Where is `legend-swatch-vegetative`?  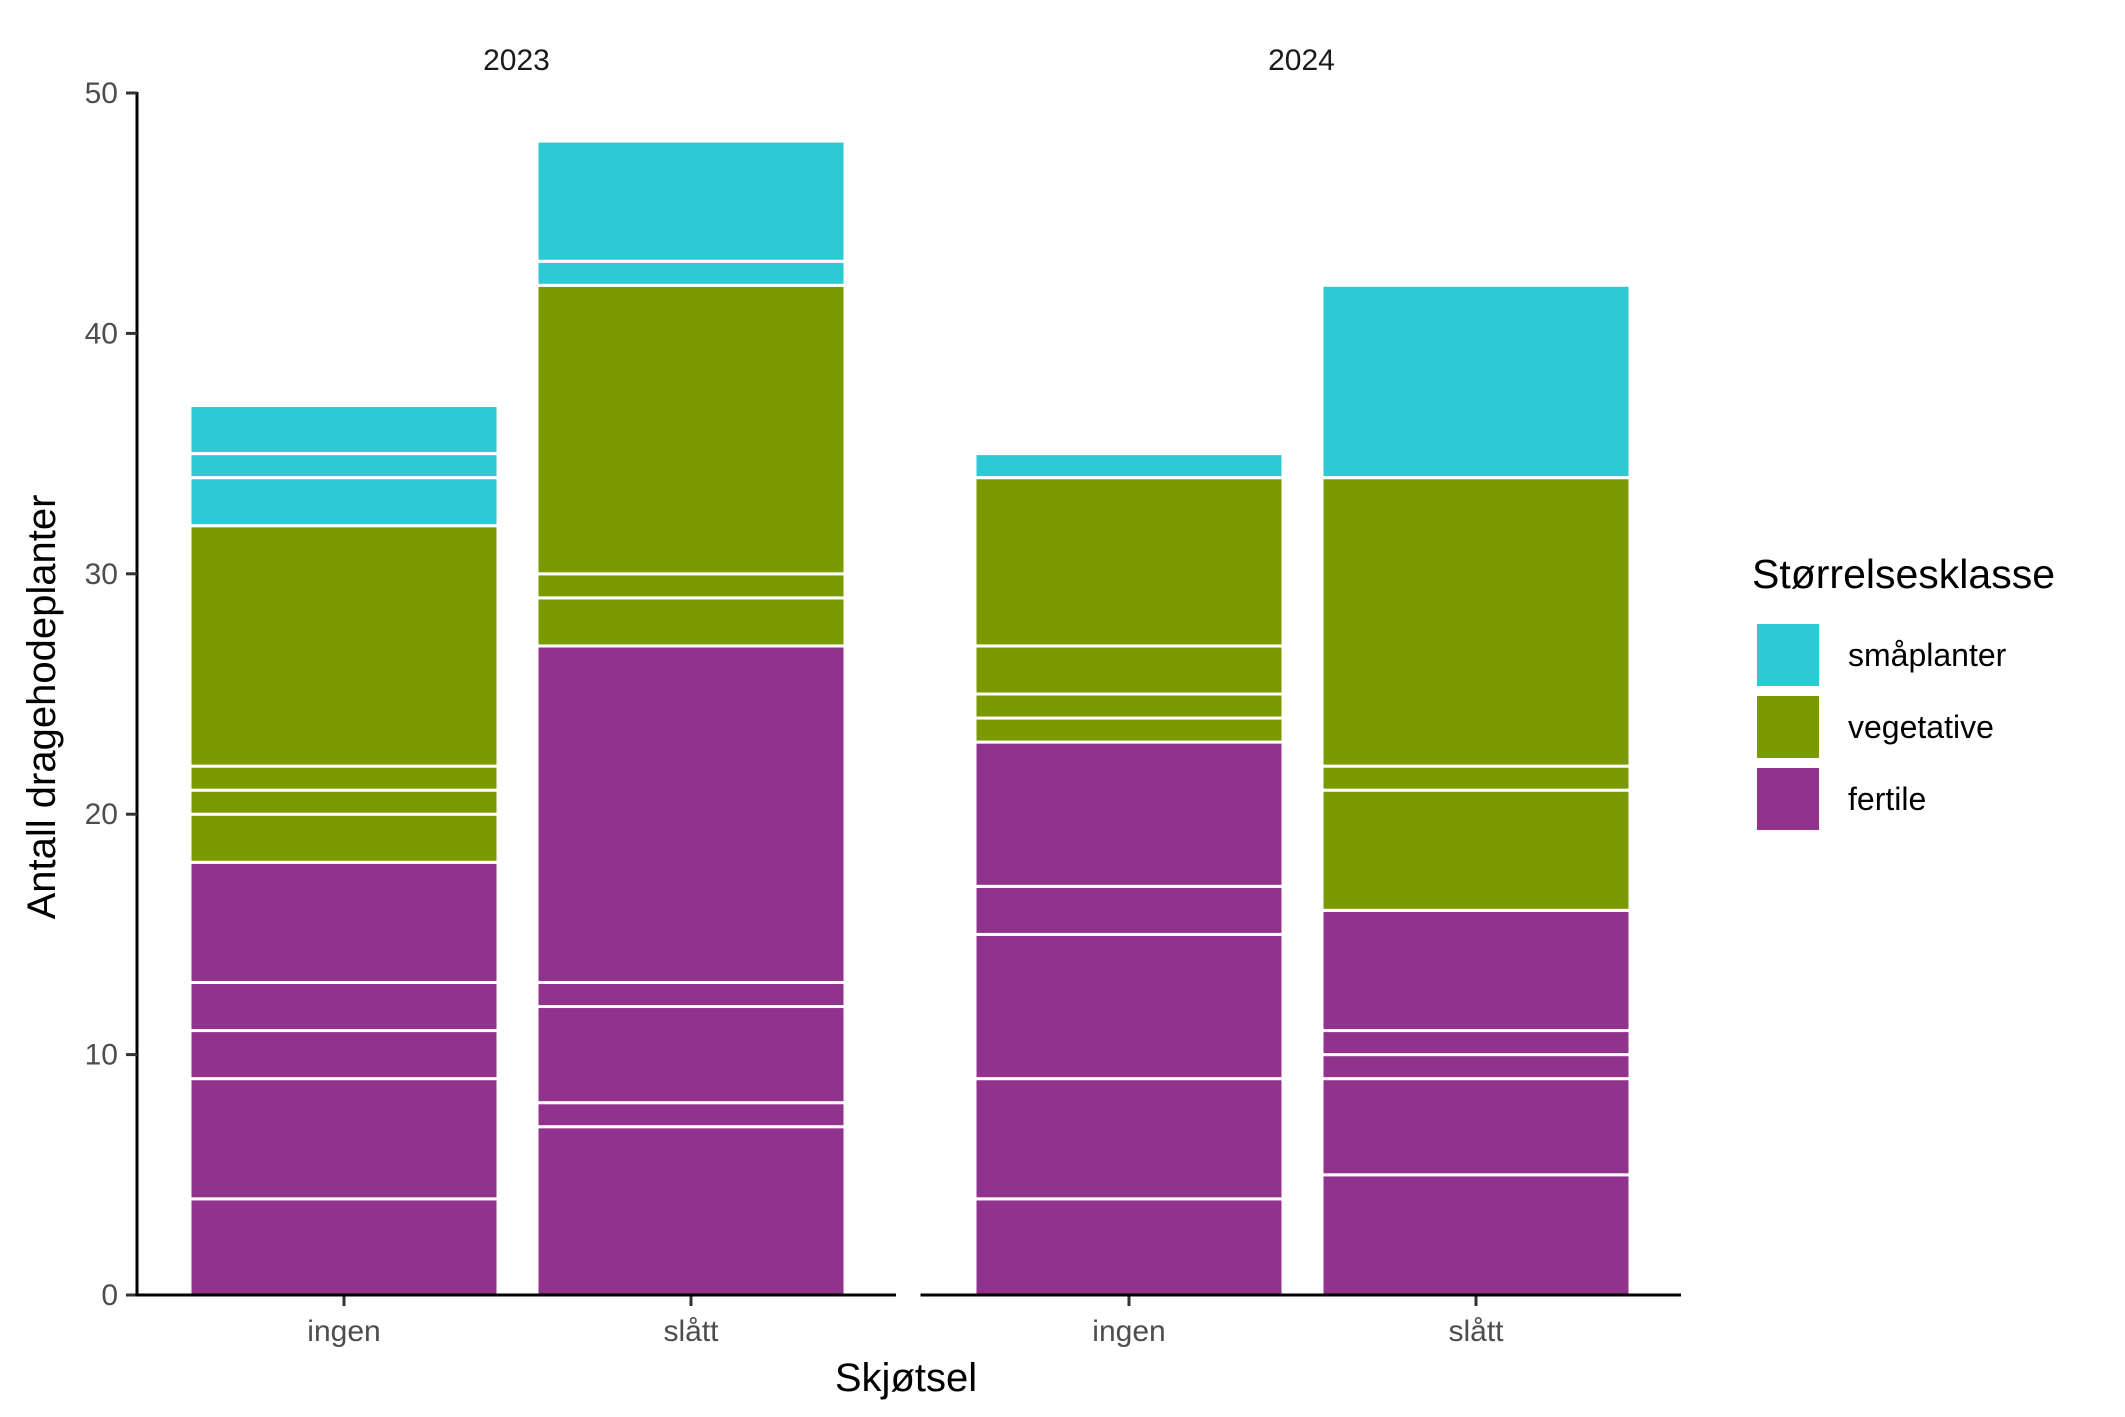 legend-swatch-vegetative is located at coordinates (1788, 727).